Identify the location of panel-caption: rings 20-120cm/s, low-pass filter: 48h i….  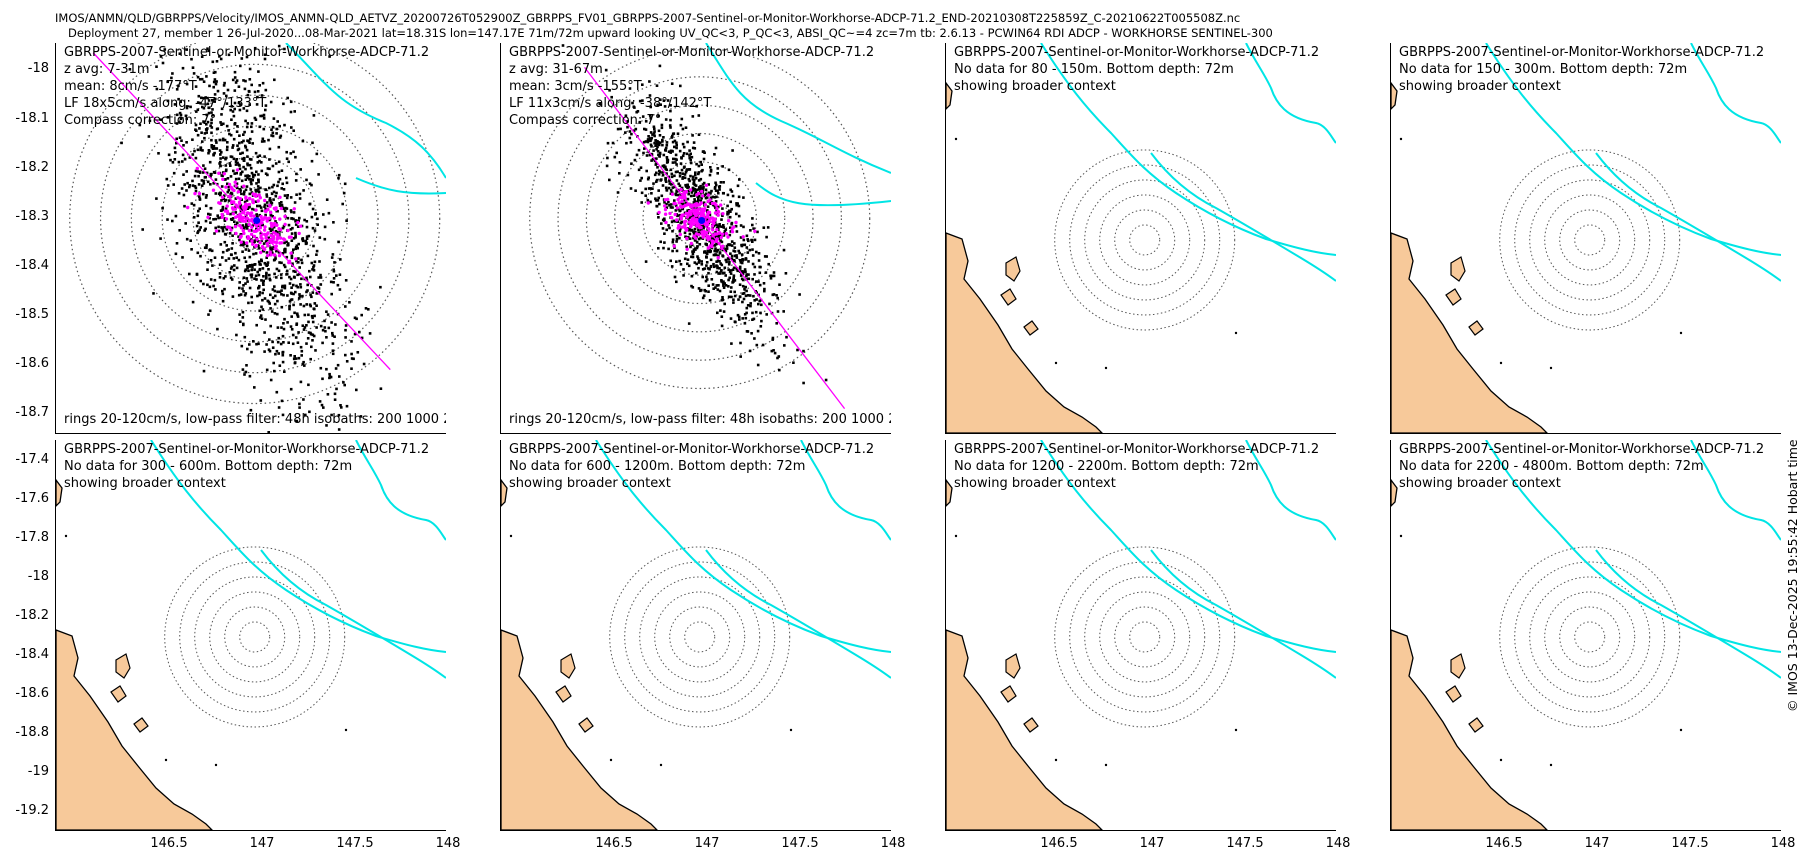
(255, 419).